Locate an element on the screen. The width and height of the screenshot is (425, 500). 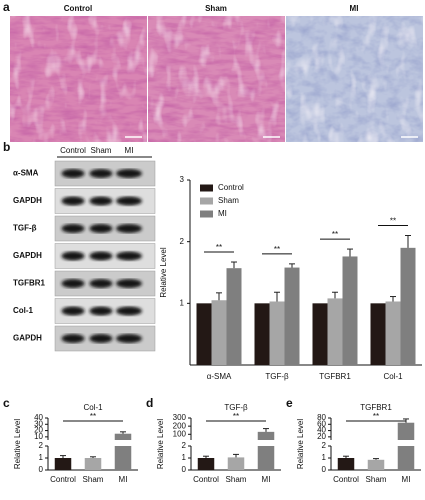
x-tick-label: TGFBR1 is located at coordinates (335, 376).